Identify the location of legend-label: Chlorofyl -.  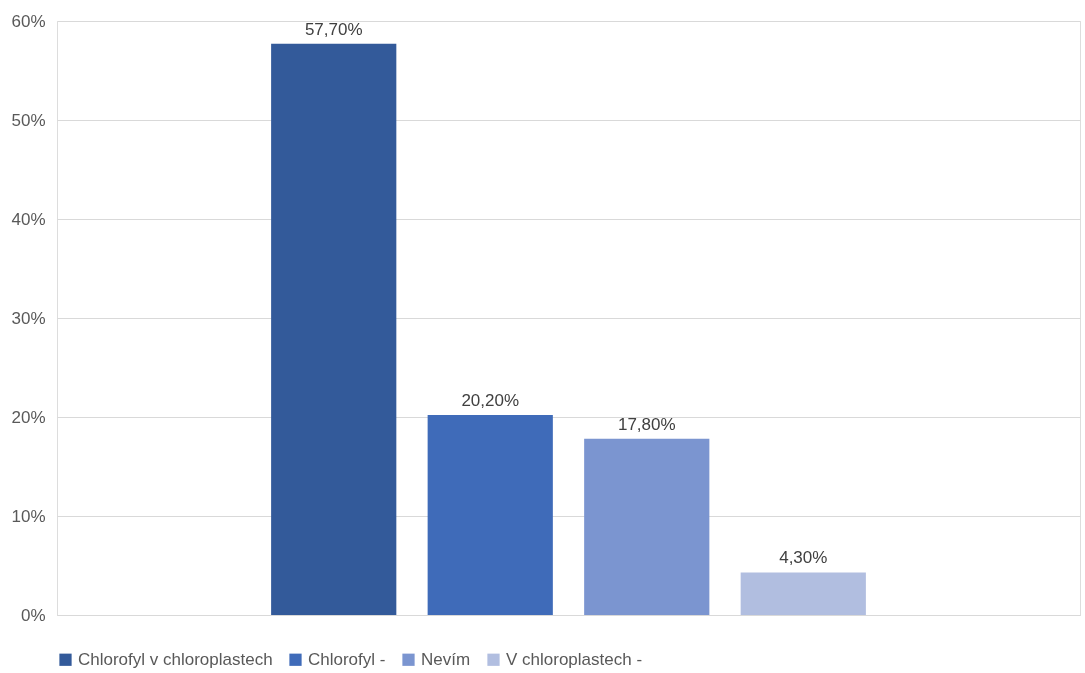
(347, 659).